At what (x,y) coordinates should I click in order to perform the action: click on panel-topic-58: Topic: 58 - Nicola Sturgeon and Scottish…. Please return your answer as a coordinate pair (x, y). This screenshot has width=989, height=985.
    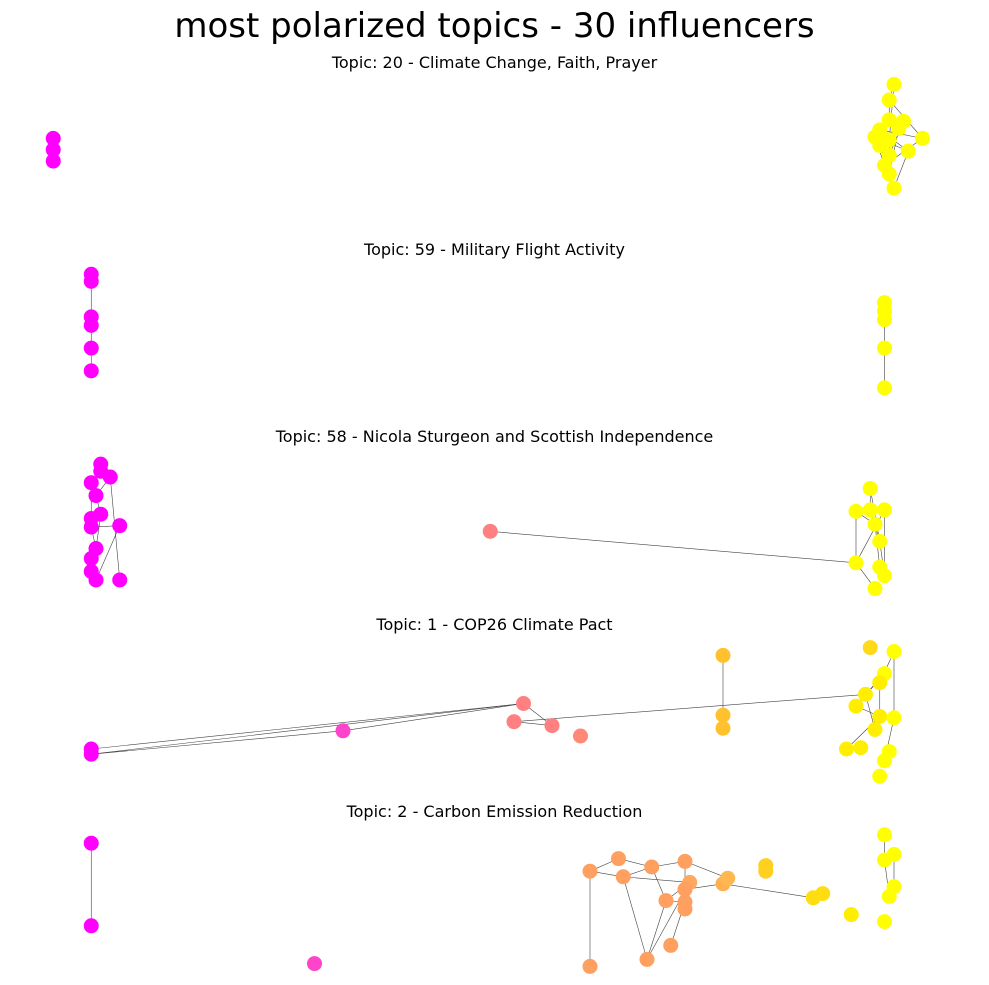
    Looking at the image, I should click on (487, 512).